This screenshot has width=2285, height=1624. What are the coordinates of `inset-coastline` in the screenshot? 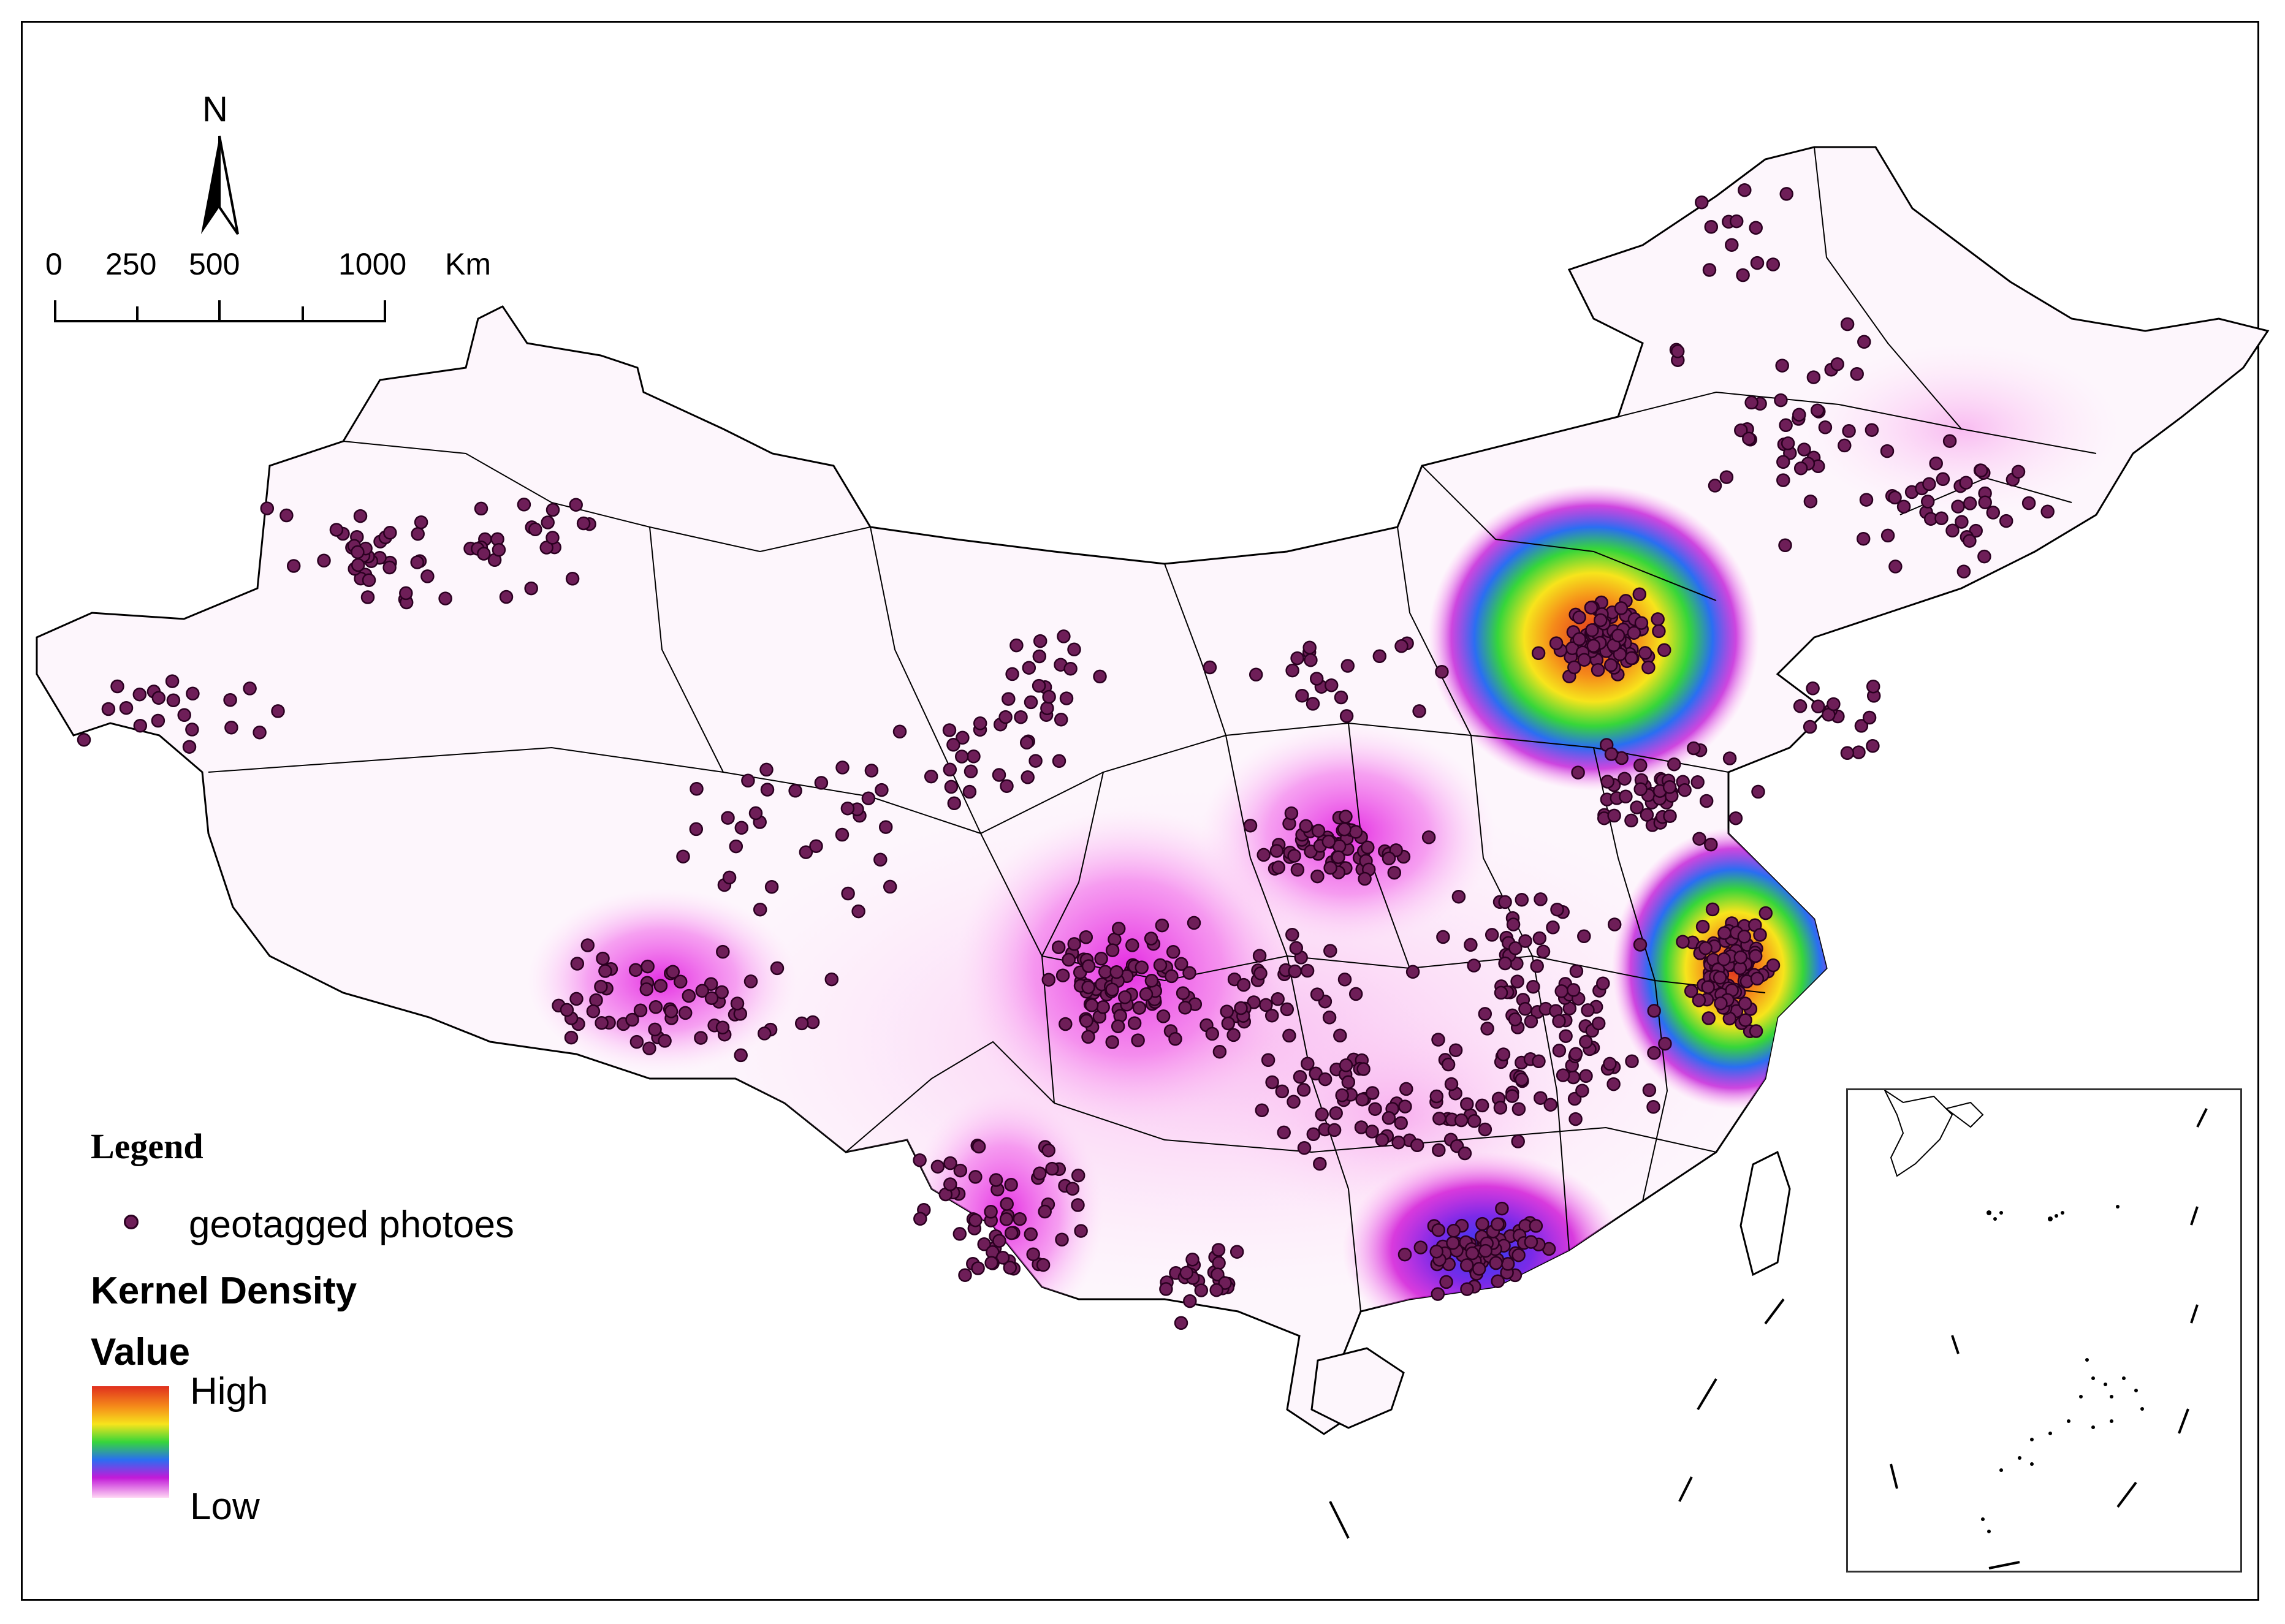 It's located at (1918, 1132).